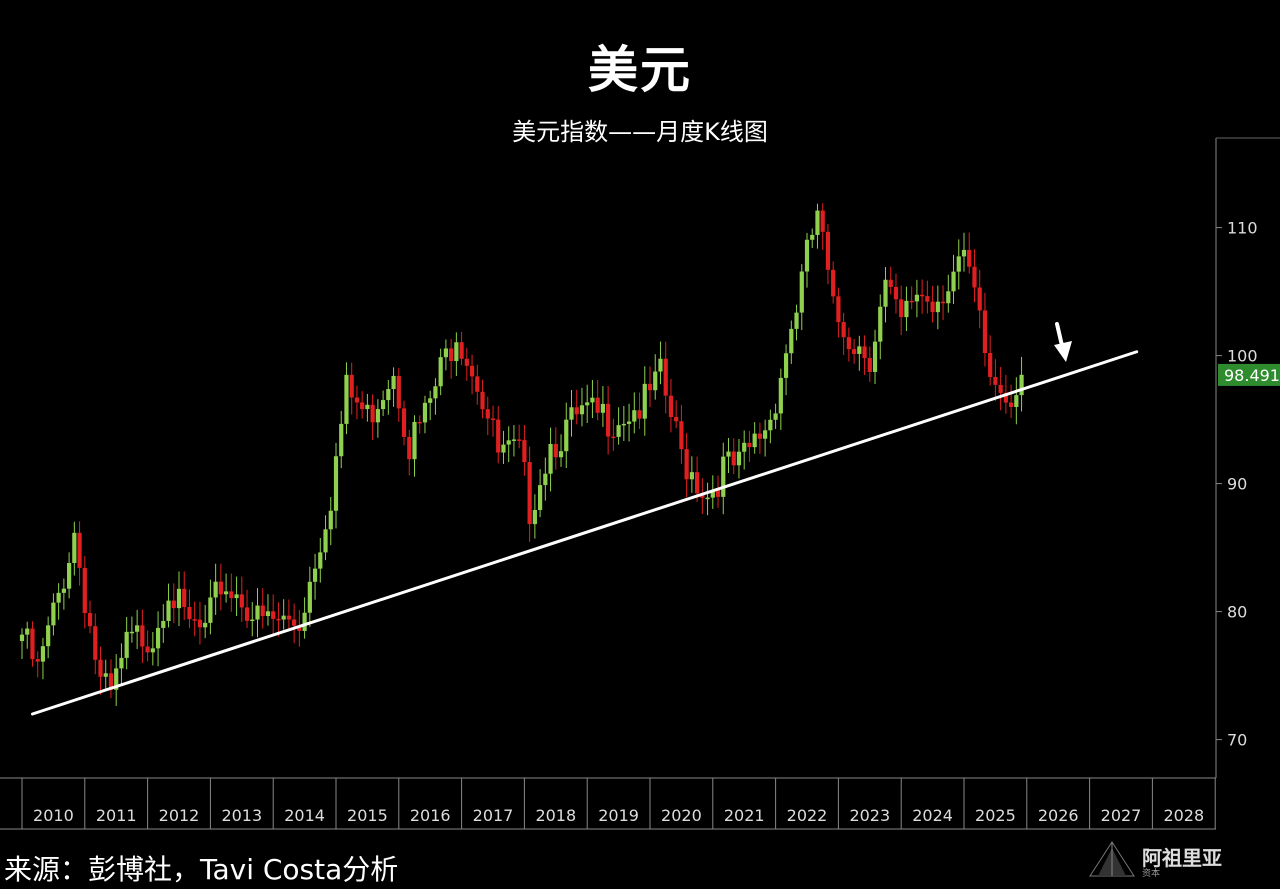 The image size is (1280, 889). I want to click on x-tick-label: 2013, so click(241, 815).